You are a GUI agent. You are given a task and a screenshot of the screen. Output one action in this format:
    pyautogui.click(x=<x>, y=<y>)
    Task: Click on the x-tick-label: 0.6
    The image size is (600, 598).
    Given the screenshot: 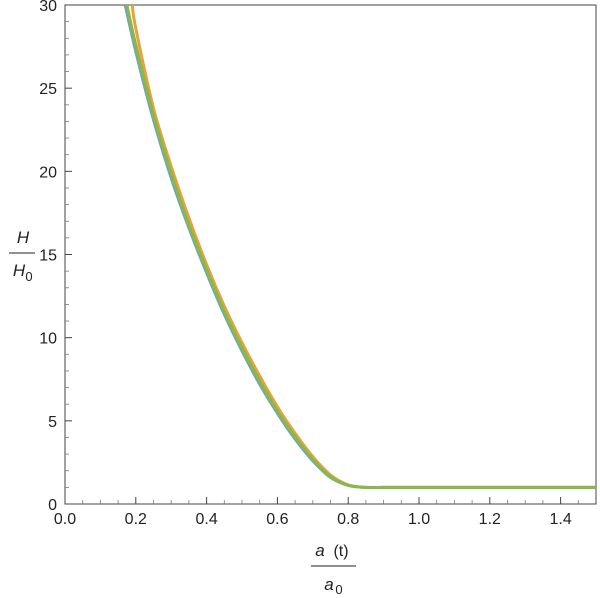 What is the action you would take?
    pyautogui.click(x=277, y=519)
    